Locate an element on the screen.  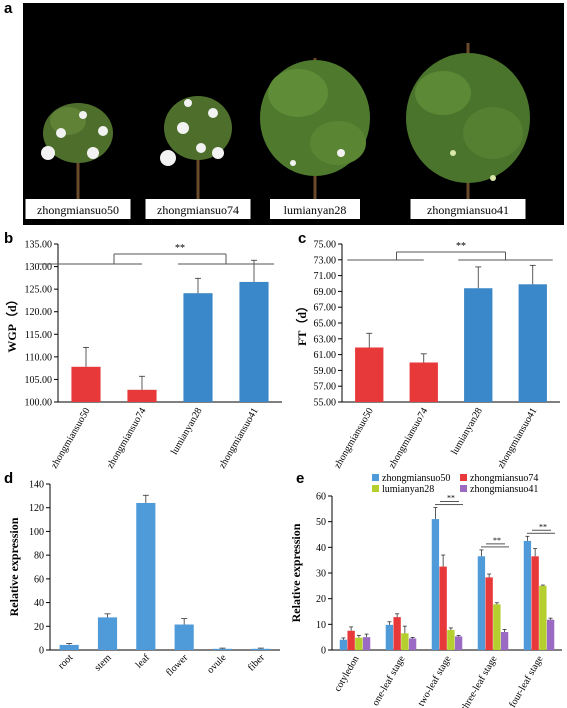
y-tick-label: 71.00 is located at coordinates (325, 276).